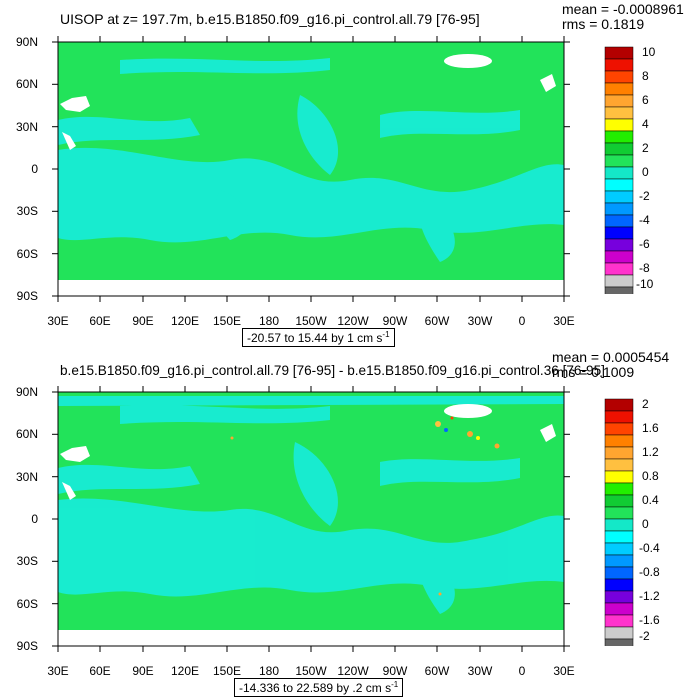 The height and width of the screenshot is (700, 700). Describe the element at coordinates (619, 522) in the screenshot. I see `panel2-colorbar-swatches` at that location.